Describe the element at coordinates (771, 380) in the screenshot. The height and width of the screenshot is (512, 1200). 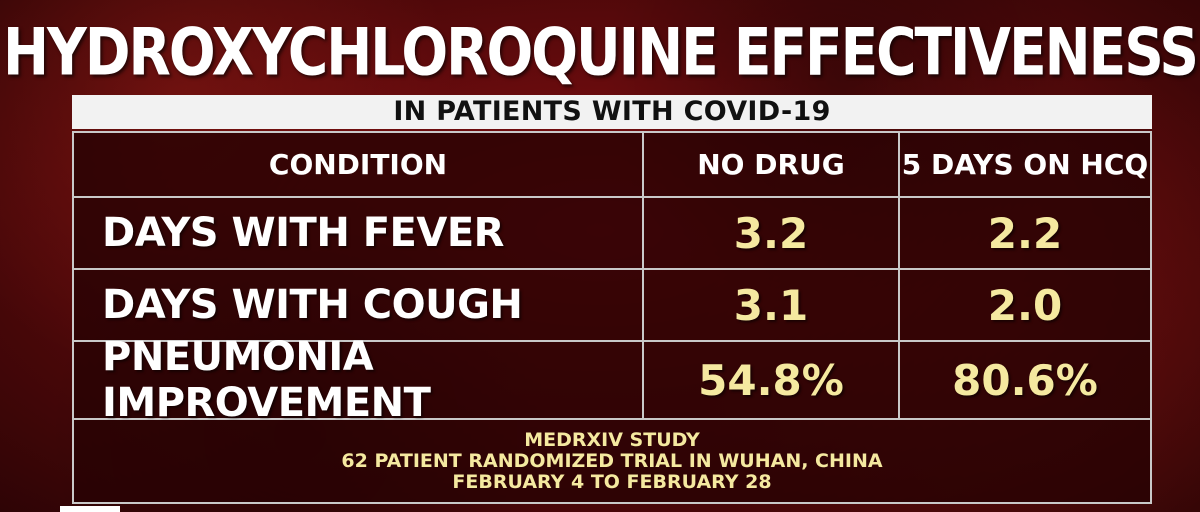
I see `pneumonia-no-drug-value: 54.8%` at that location.